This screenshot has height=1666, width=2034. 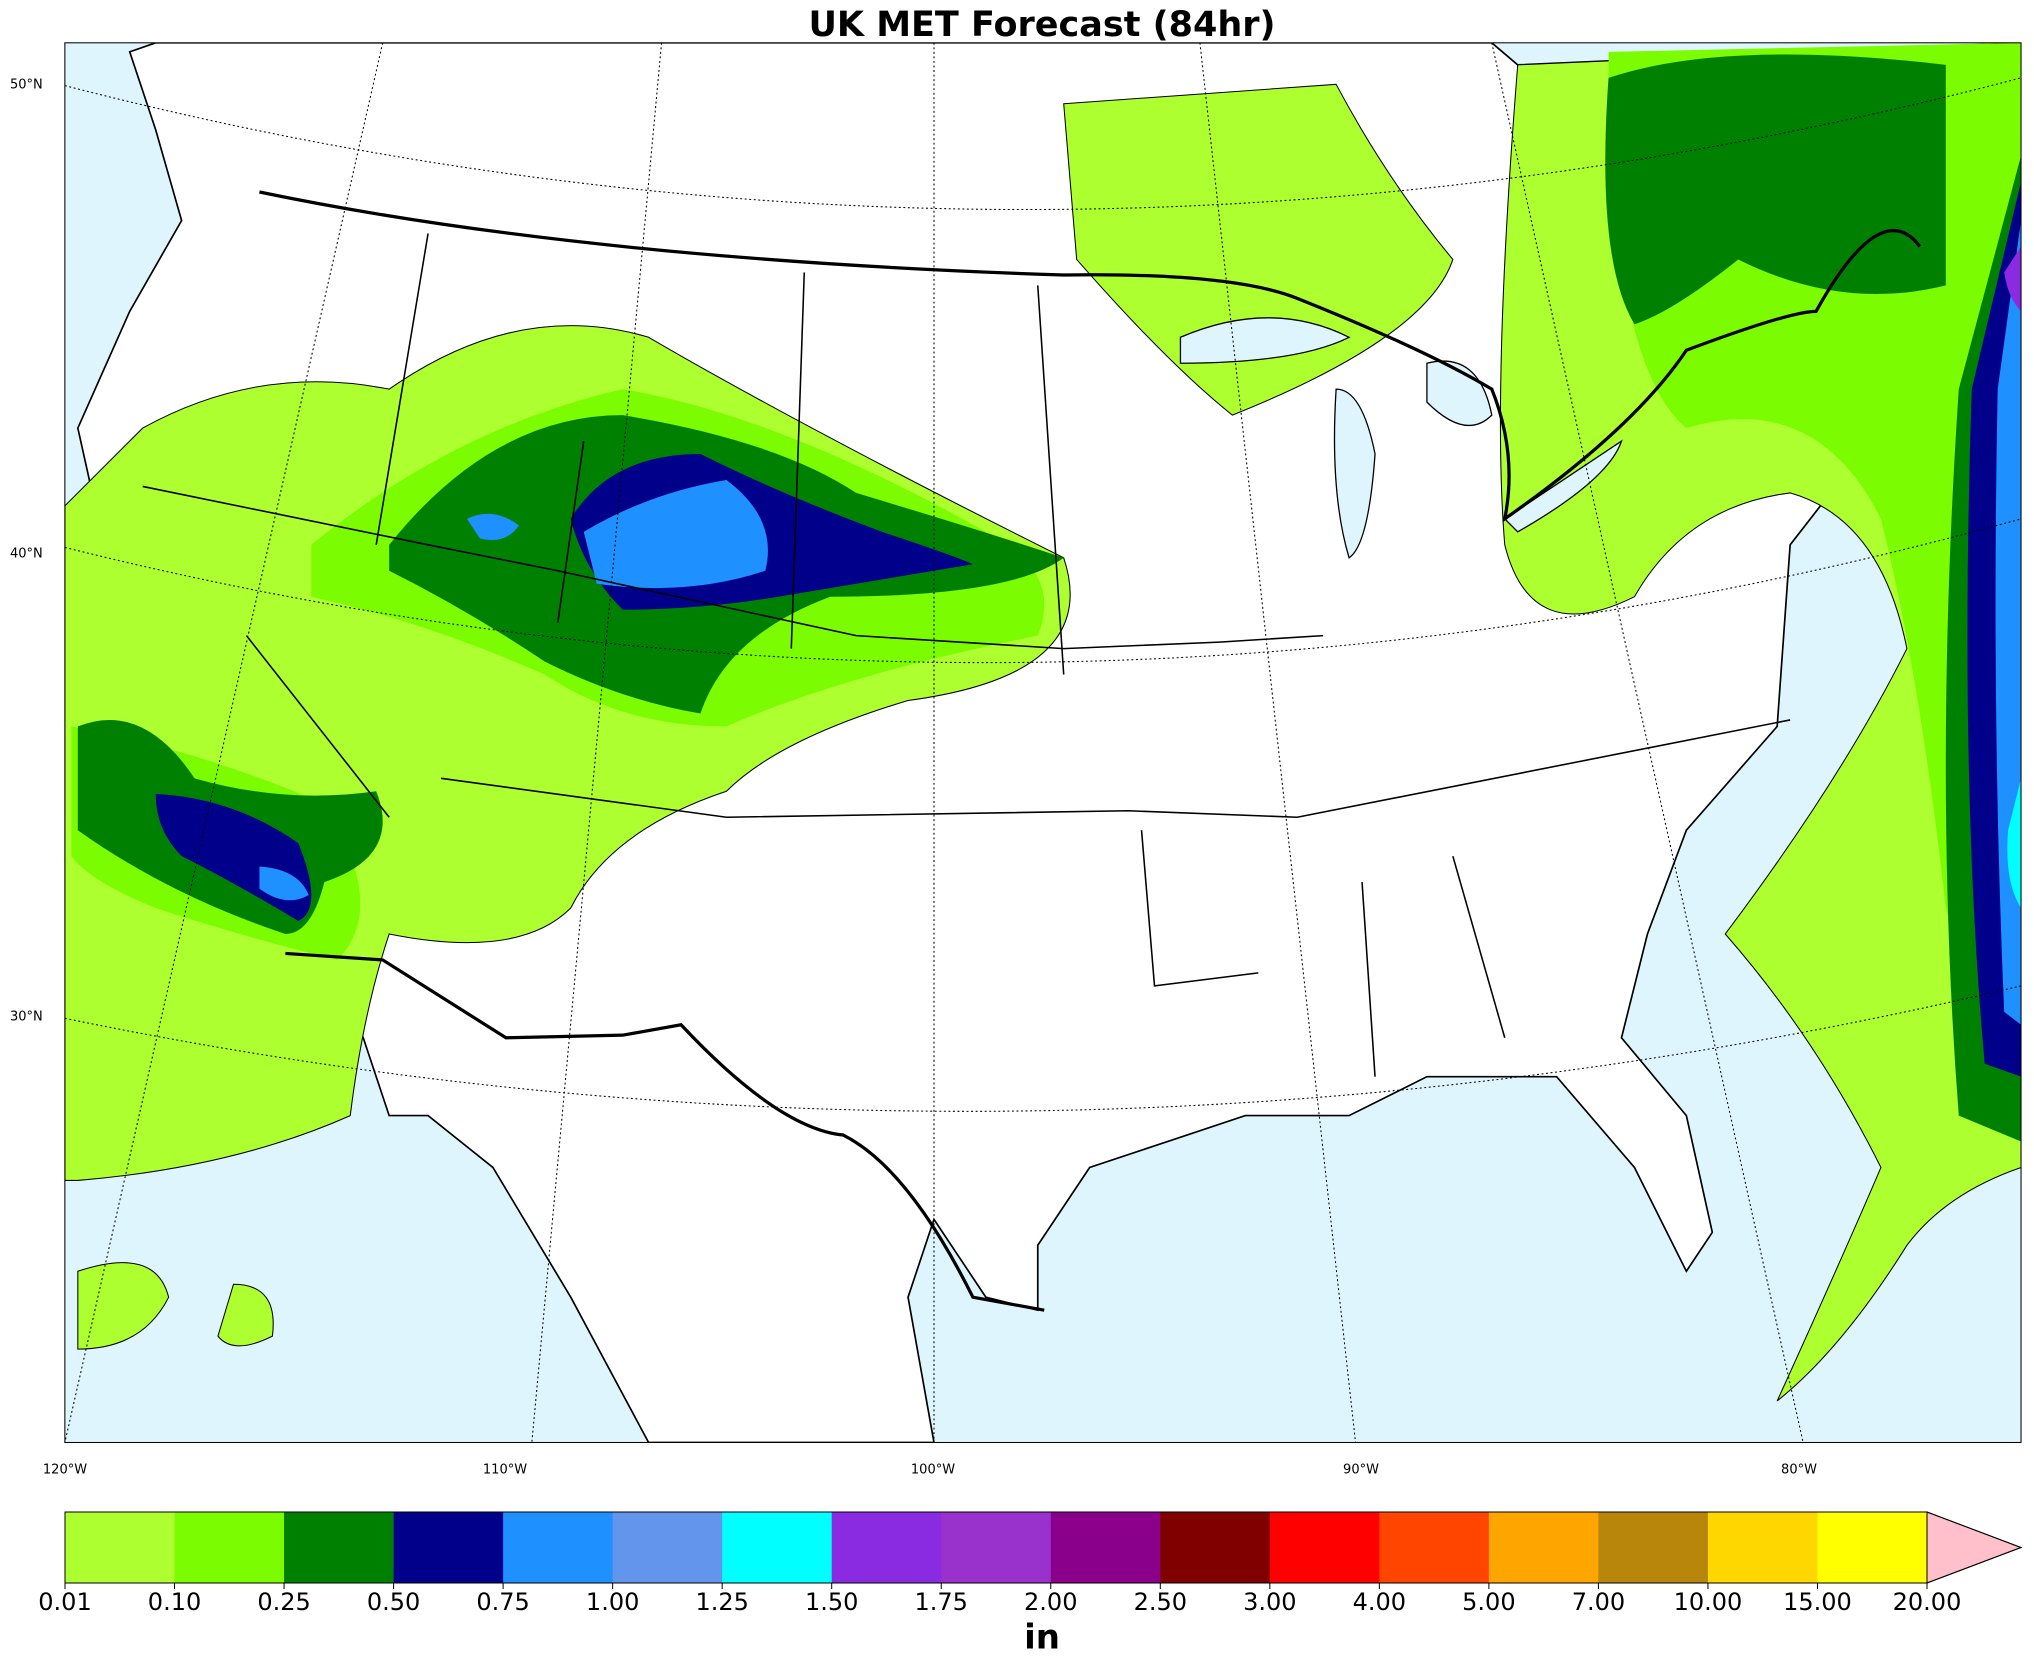 What do you see at coordinates (1488, 1602) in the screenshot?
I see `colorbar-tick-label: 5.00` at bounding box center [1488, 1602].